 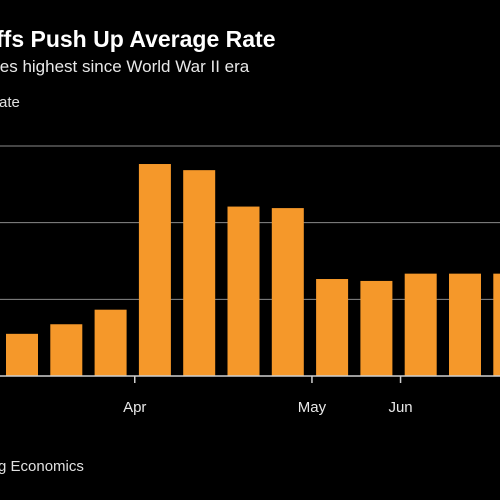 What do you see at coordinates (125, 66) in the screenshot?
I see `chart-subtitle: ies highest since World War II era` at bounding box center [125, 66].